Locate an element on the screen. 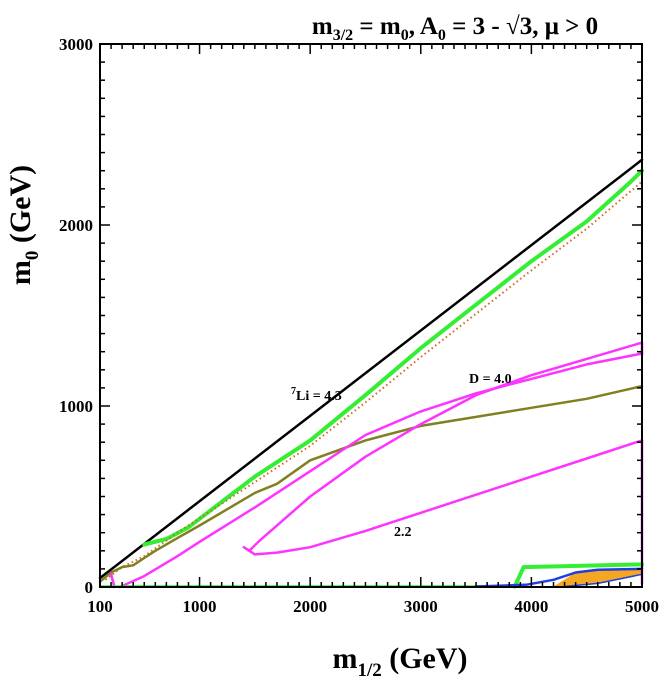  annotation-22: 2.2 is located at coordinates (403, 532).